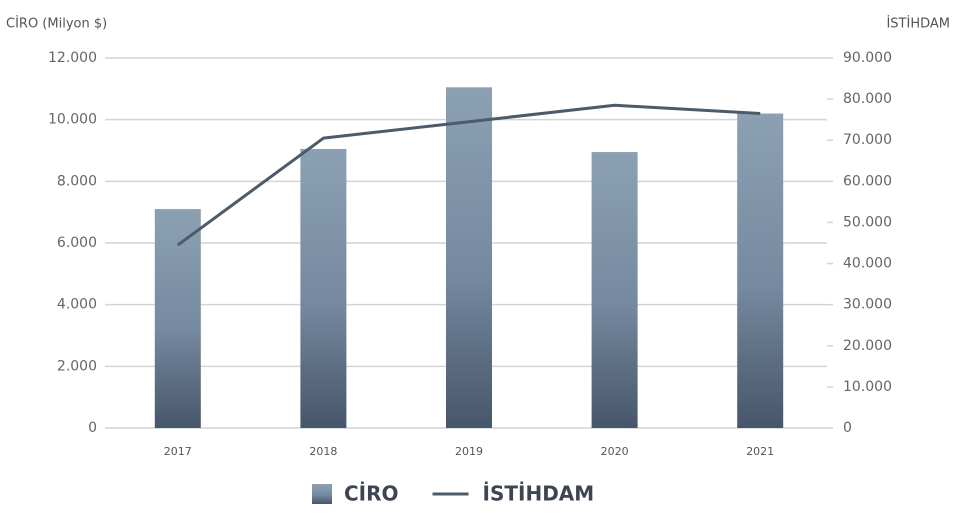 The height and width of the screenshot is (524, 956). What do you see at coordinates (615, 451) in the screenshot?
I see `x-tick-label: 2020` at bounding box center [615, 451].